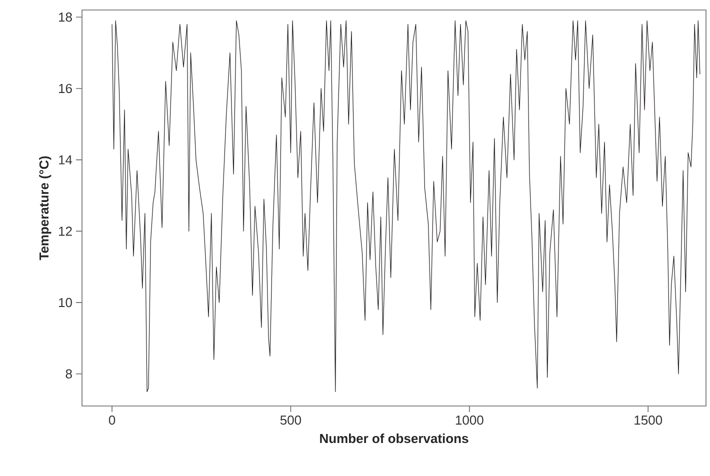 Image resolution: width=710 pixels, height=476 pixels. I want to click on y-axis-title: Temperature (°C), so click(45, 208).